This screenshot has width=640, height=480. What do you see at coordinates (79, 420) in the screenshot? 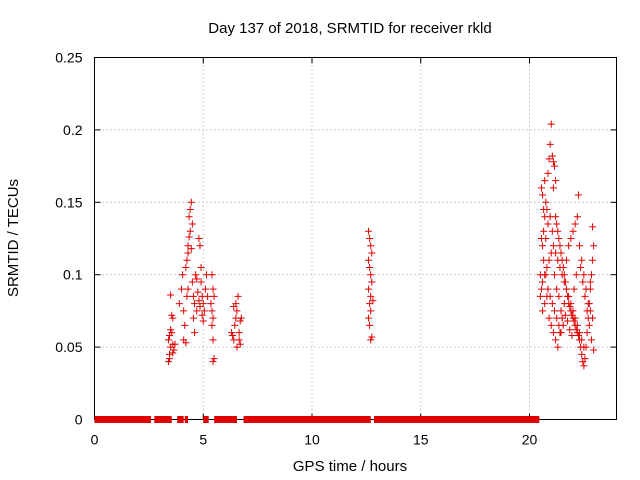
I see `y-tick-label: 0` at bounding box center [79, 420].